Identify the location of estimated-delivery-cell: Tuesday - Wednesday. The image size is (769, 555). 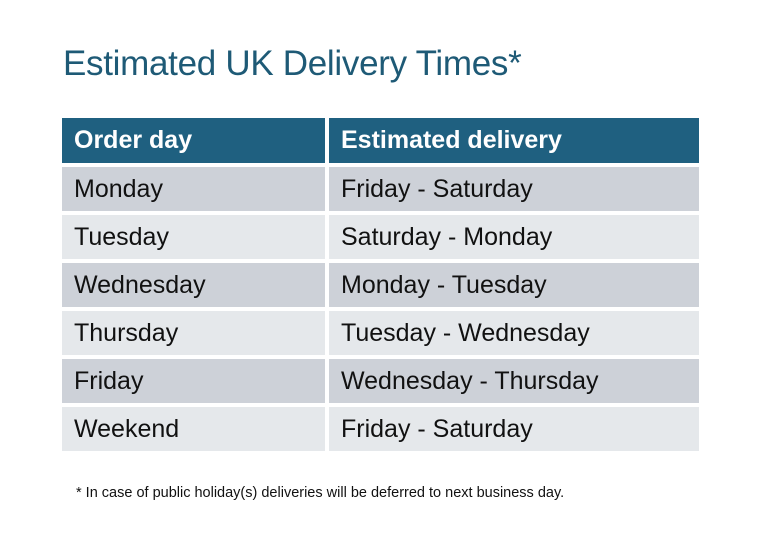
(514, 333).